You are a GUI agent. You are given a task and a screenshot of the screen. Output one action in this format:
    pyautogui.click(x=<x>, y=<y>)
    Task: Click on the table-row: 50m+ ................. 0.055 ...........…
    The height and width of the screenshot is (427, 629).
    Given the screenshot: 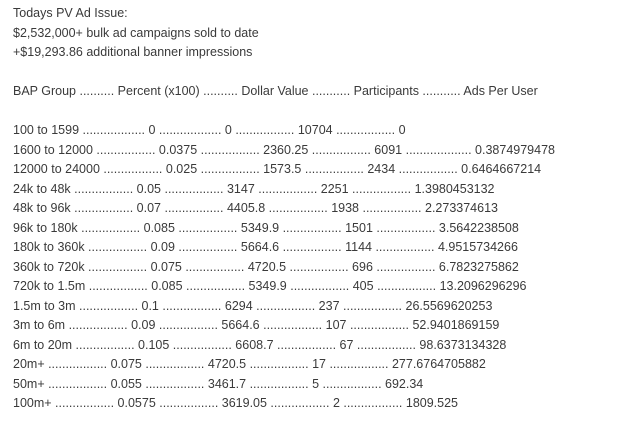 What is the action you would take?
    pyautogui.click(x=218, y=383)
    